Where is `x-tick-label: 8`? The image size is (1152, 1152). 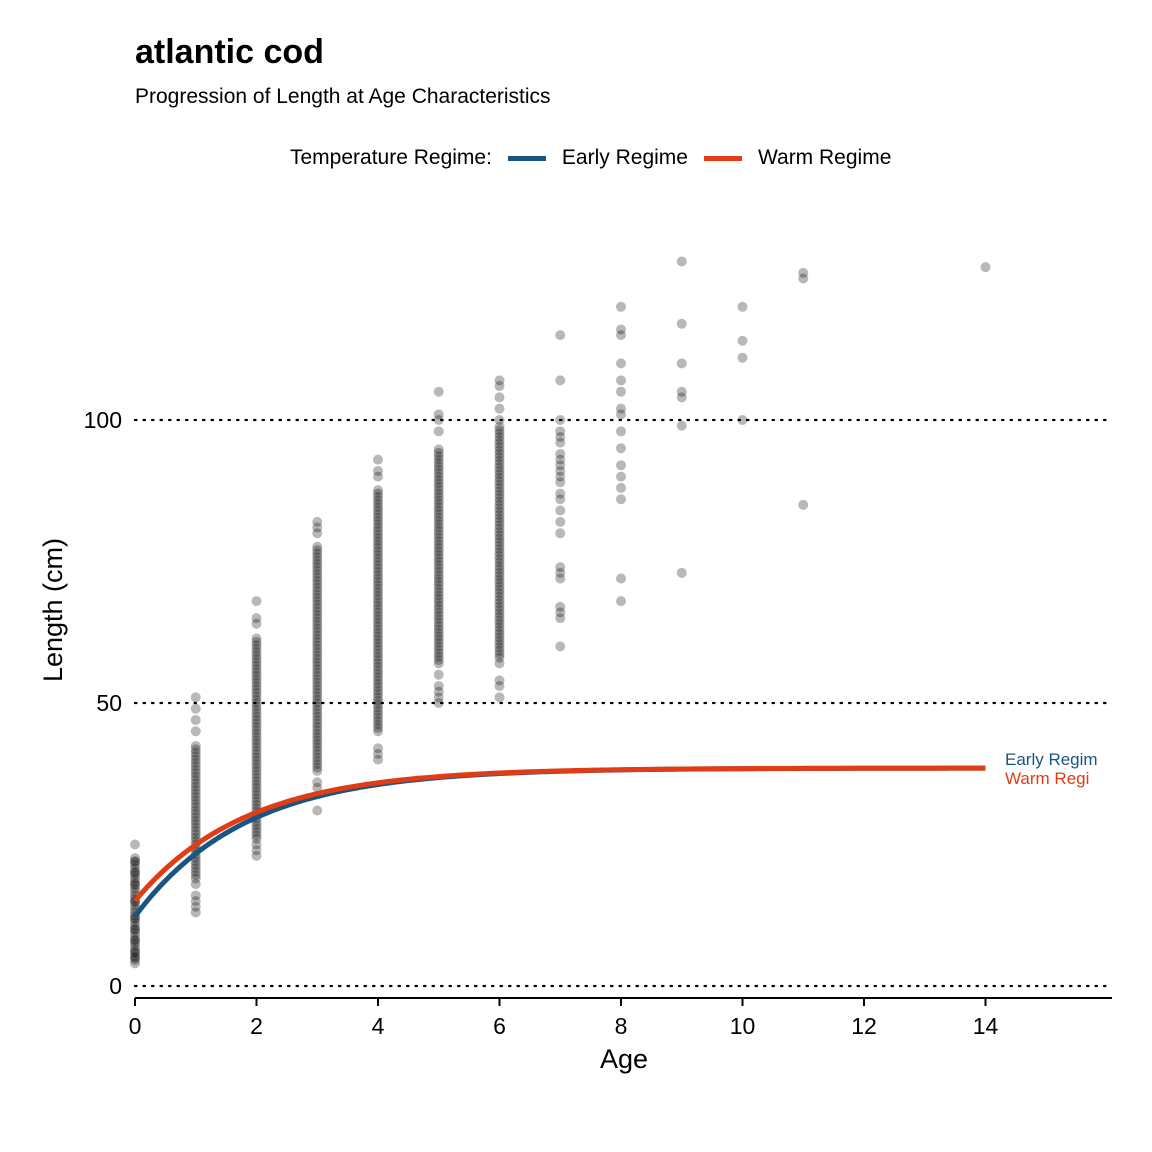
x-tick-label: 8 is located at coordinates (621, 1026).